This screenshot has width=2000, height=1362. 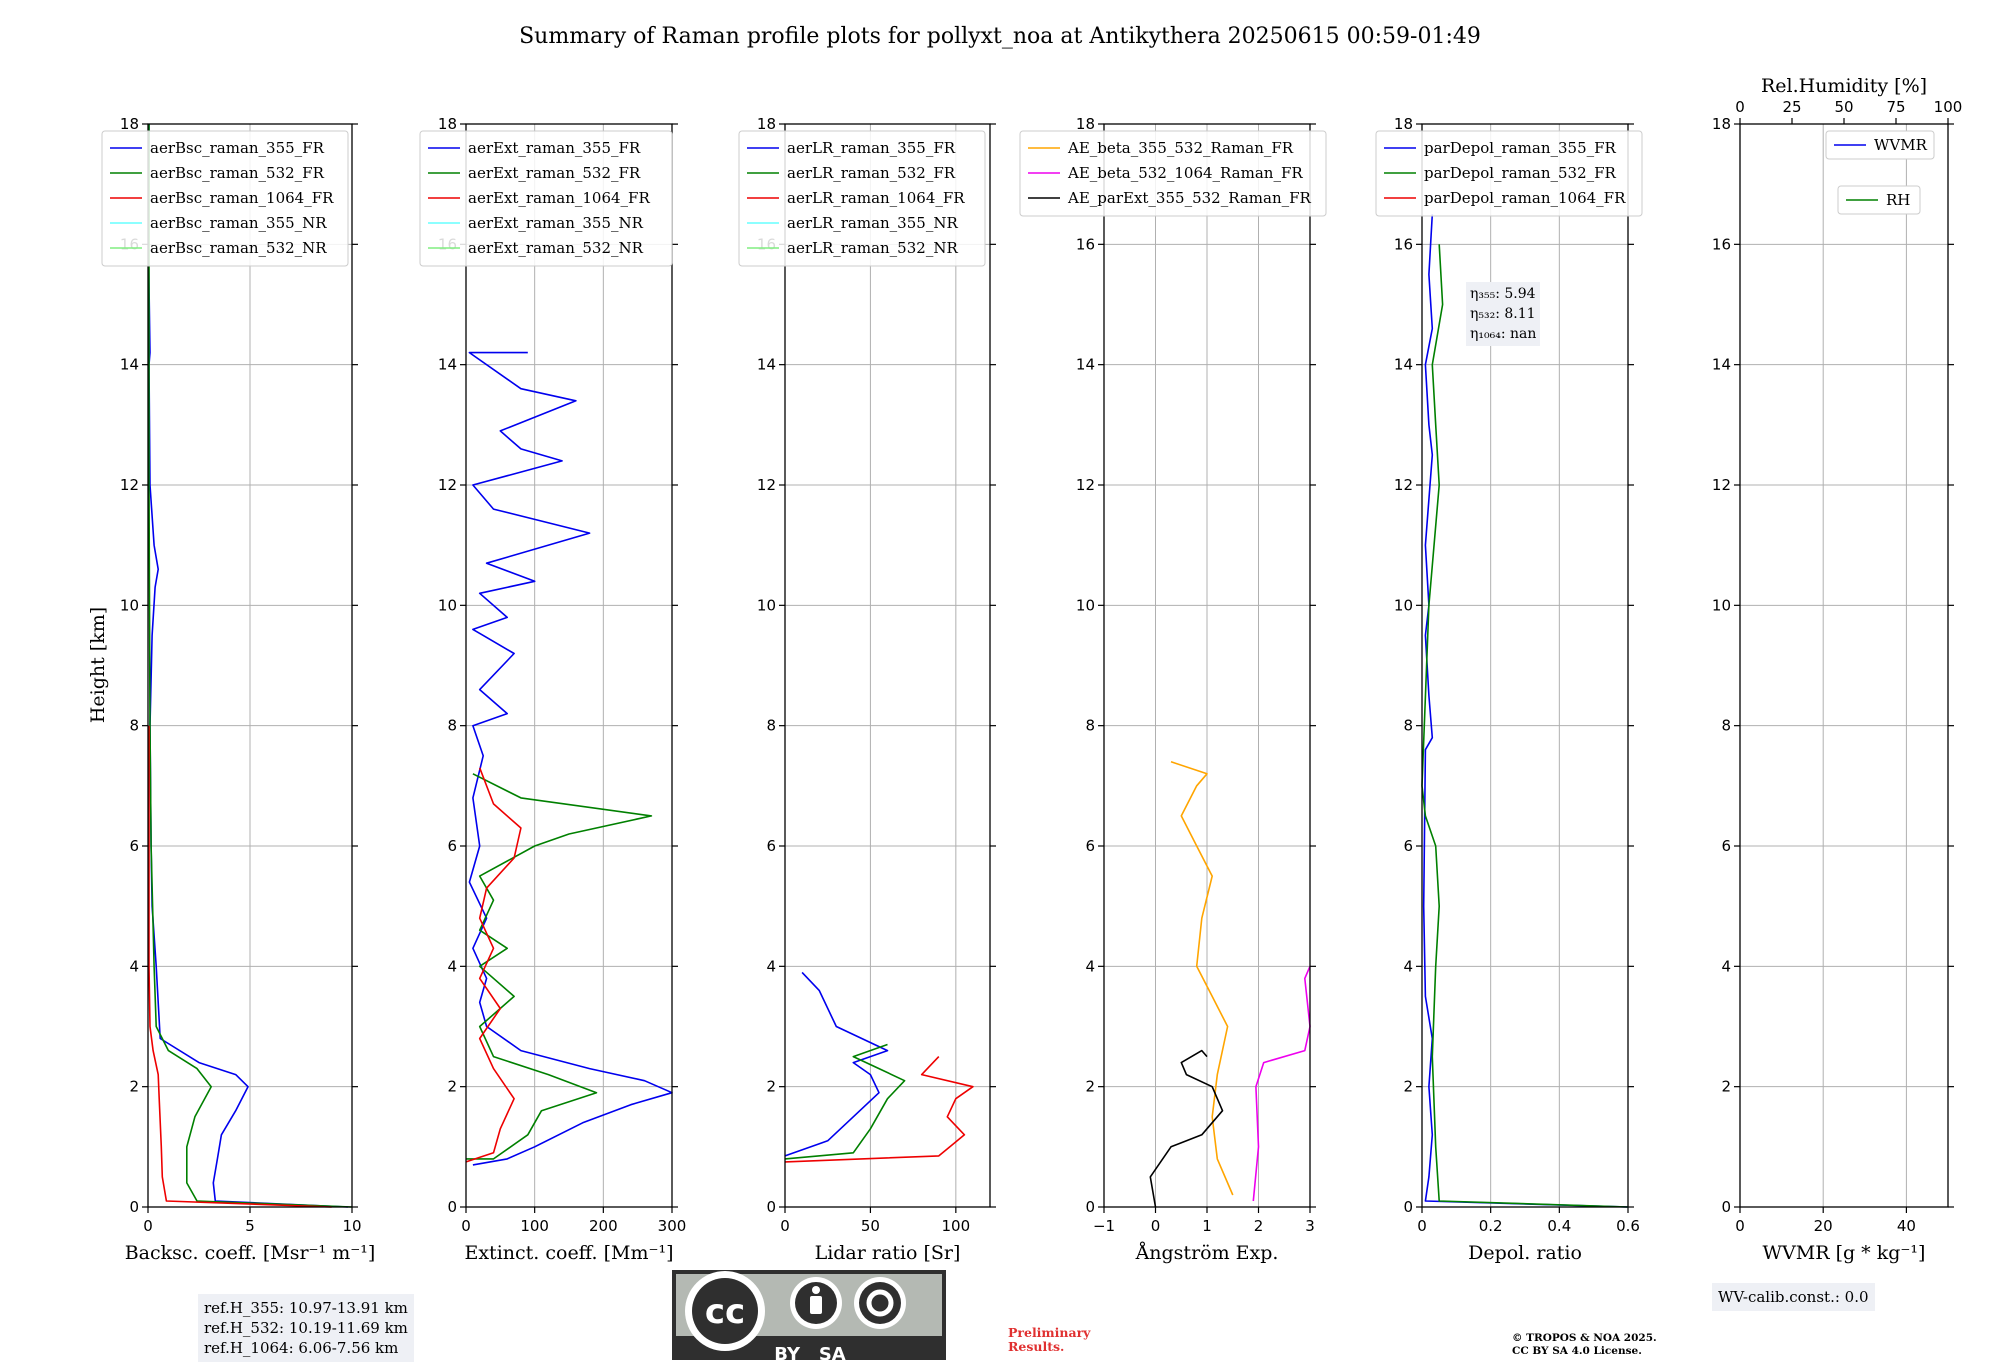 I want to click on depol-legend-box, so click(x=1509, y=173).